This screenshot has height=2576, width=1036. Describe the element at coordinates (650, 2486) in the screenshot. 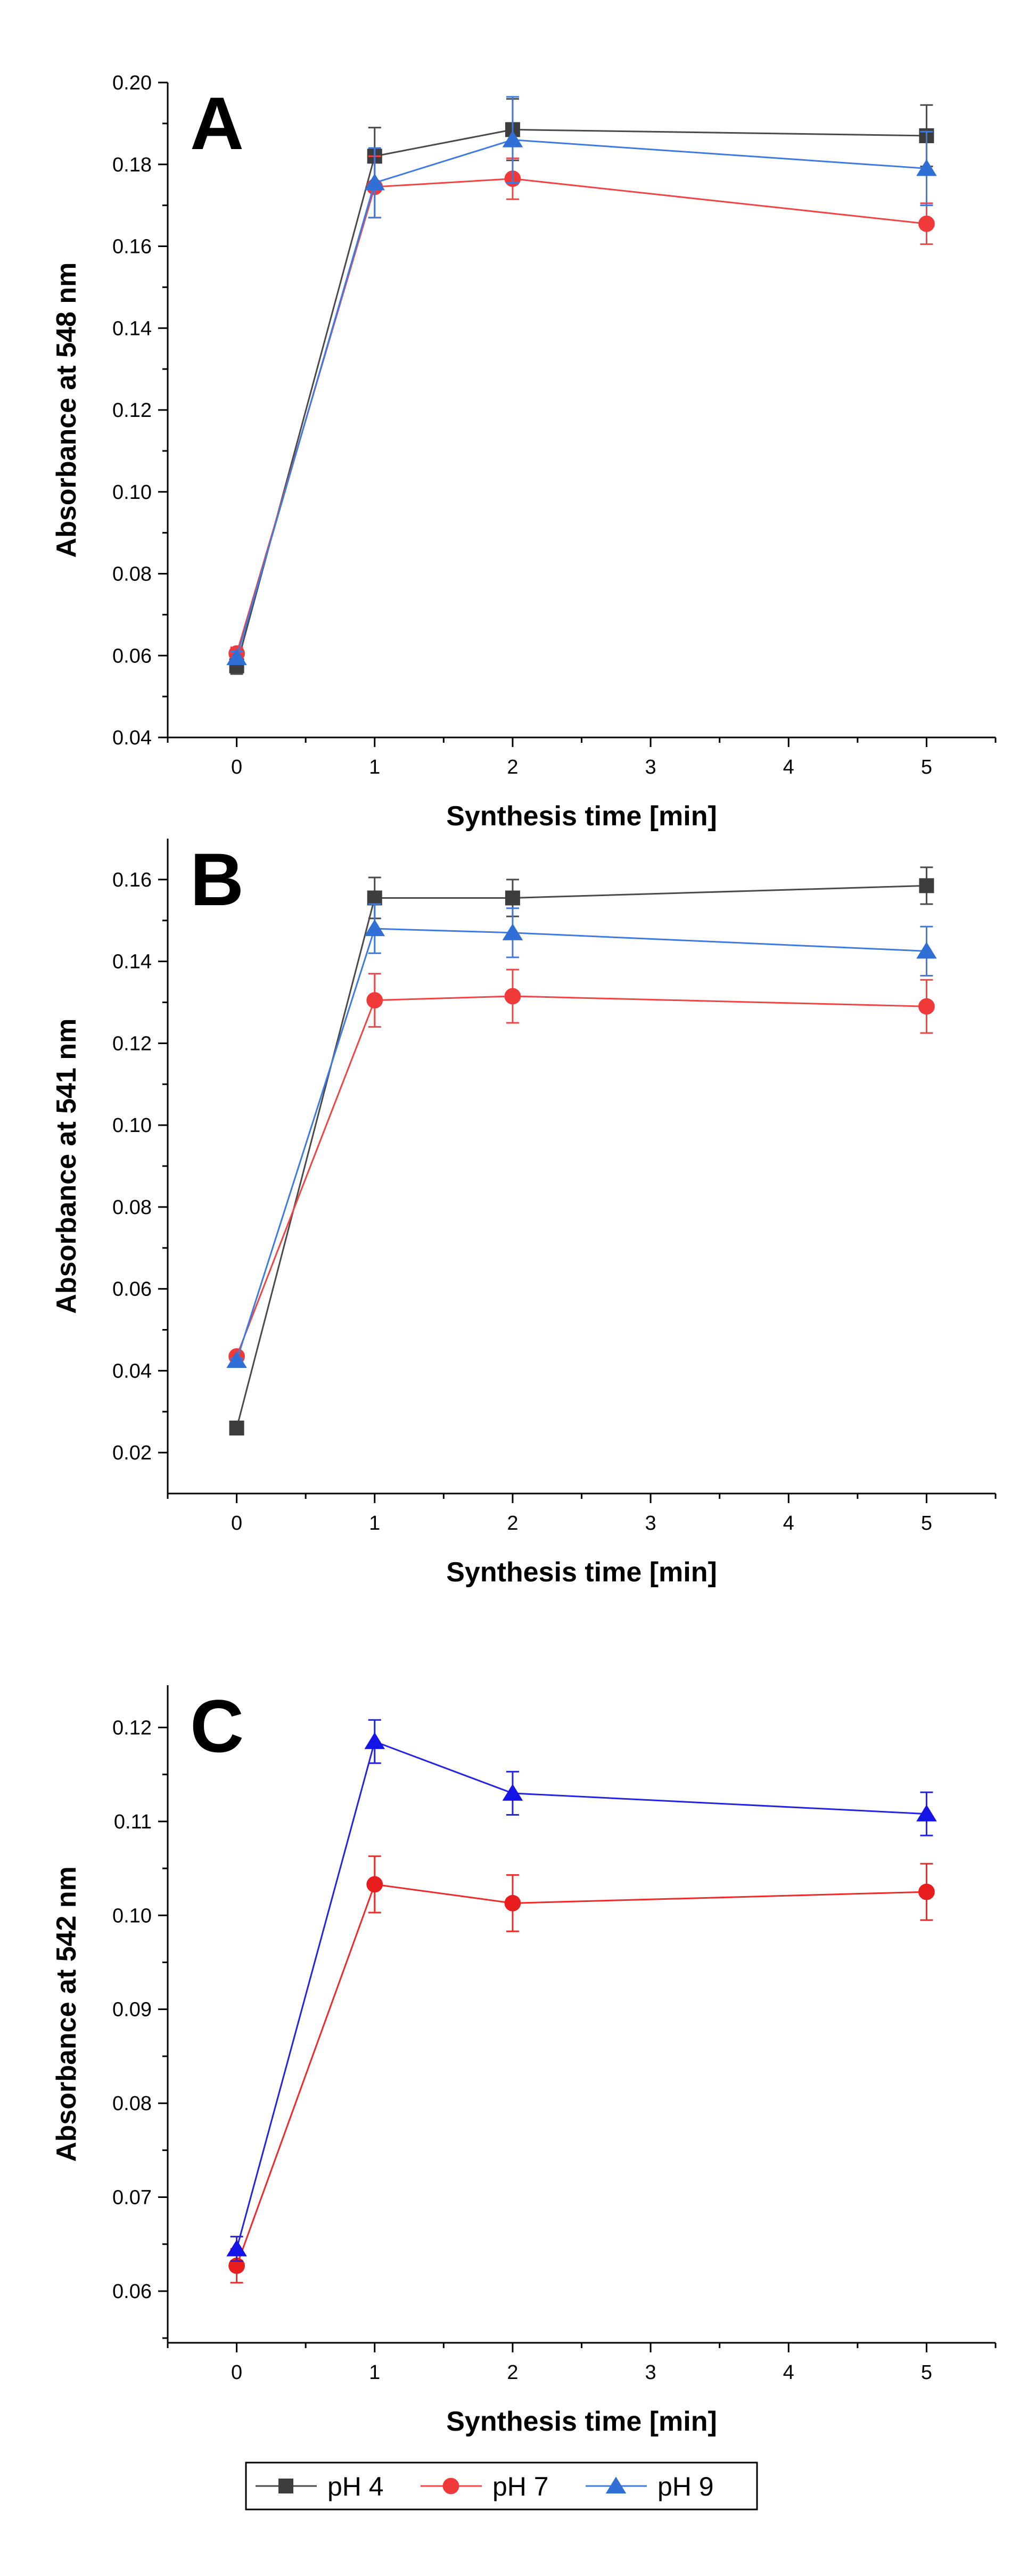

I see `legend-item-ph9: pH 9` at that location.